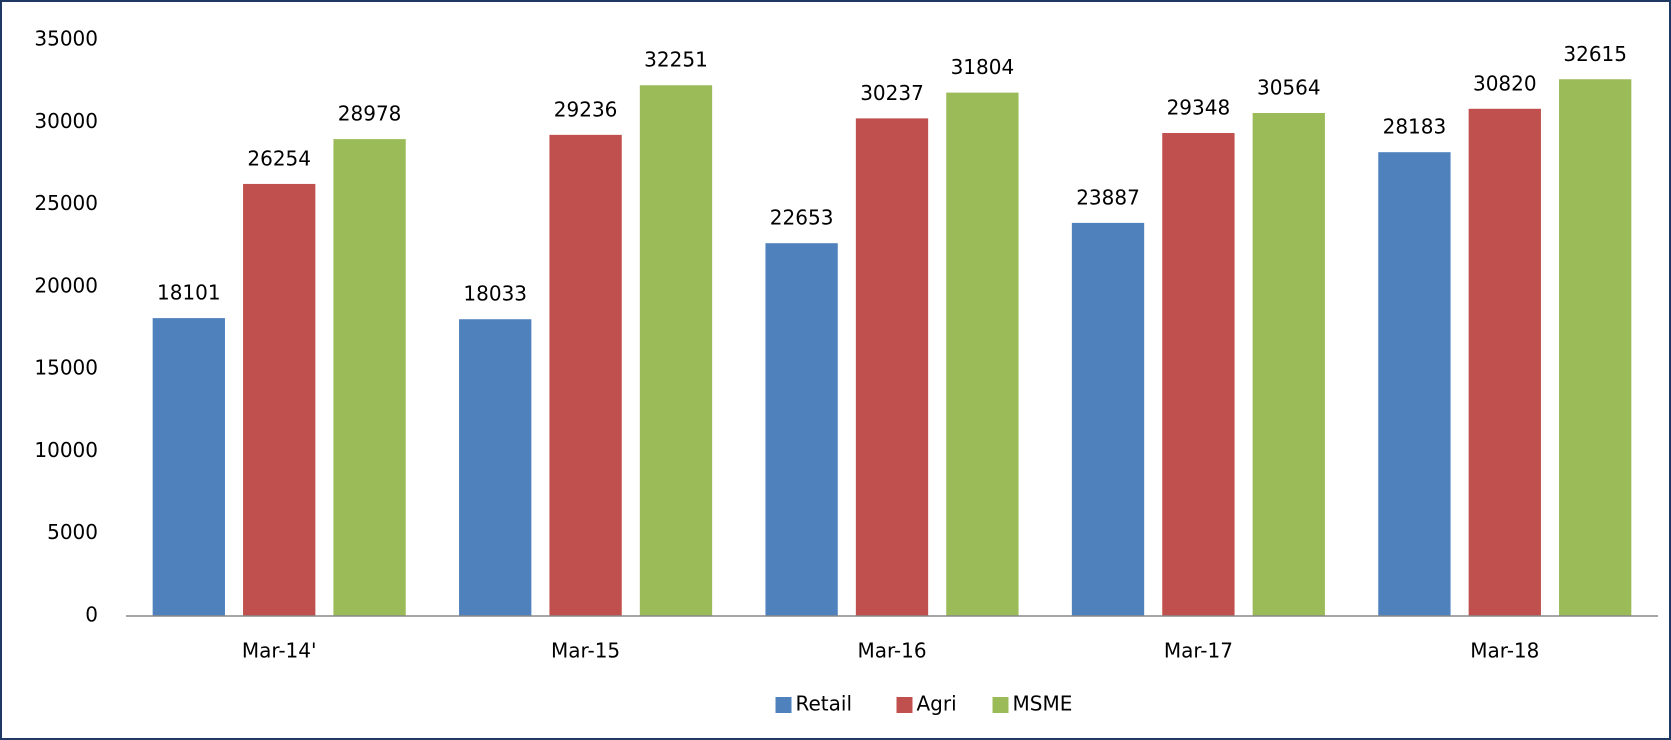  I want to click on data-label: 31804, so click(983, 67).